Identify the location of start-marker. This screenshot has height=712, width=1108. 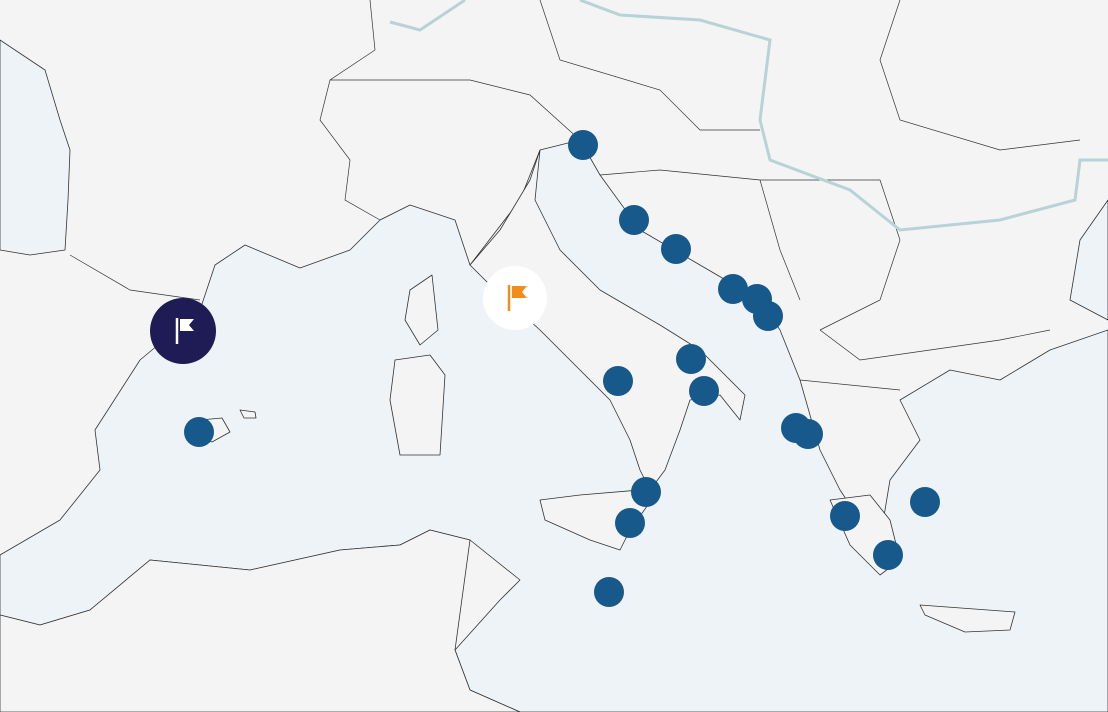
(183, 331).